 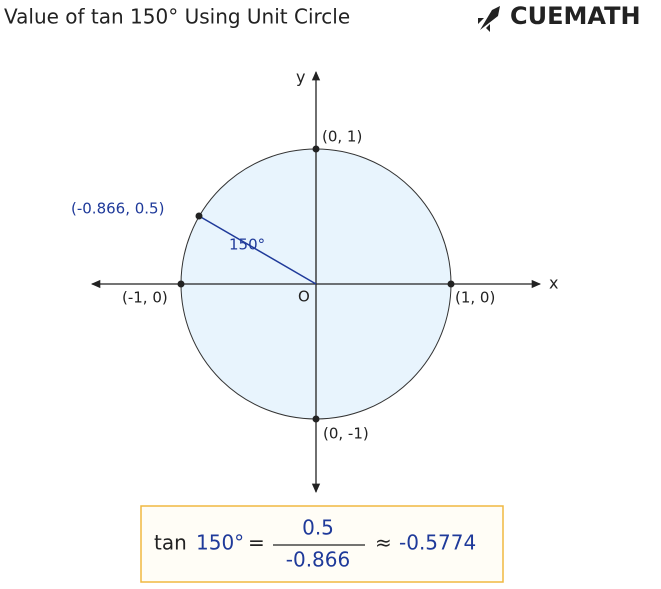 What do you see at coordinates (383, 543) in the screenshot?
I see `formula-approx: ≈` at bounding box center [383, 543].